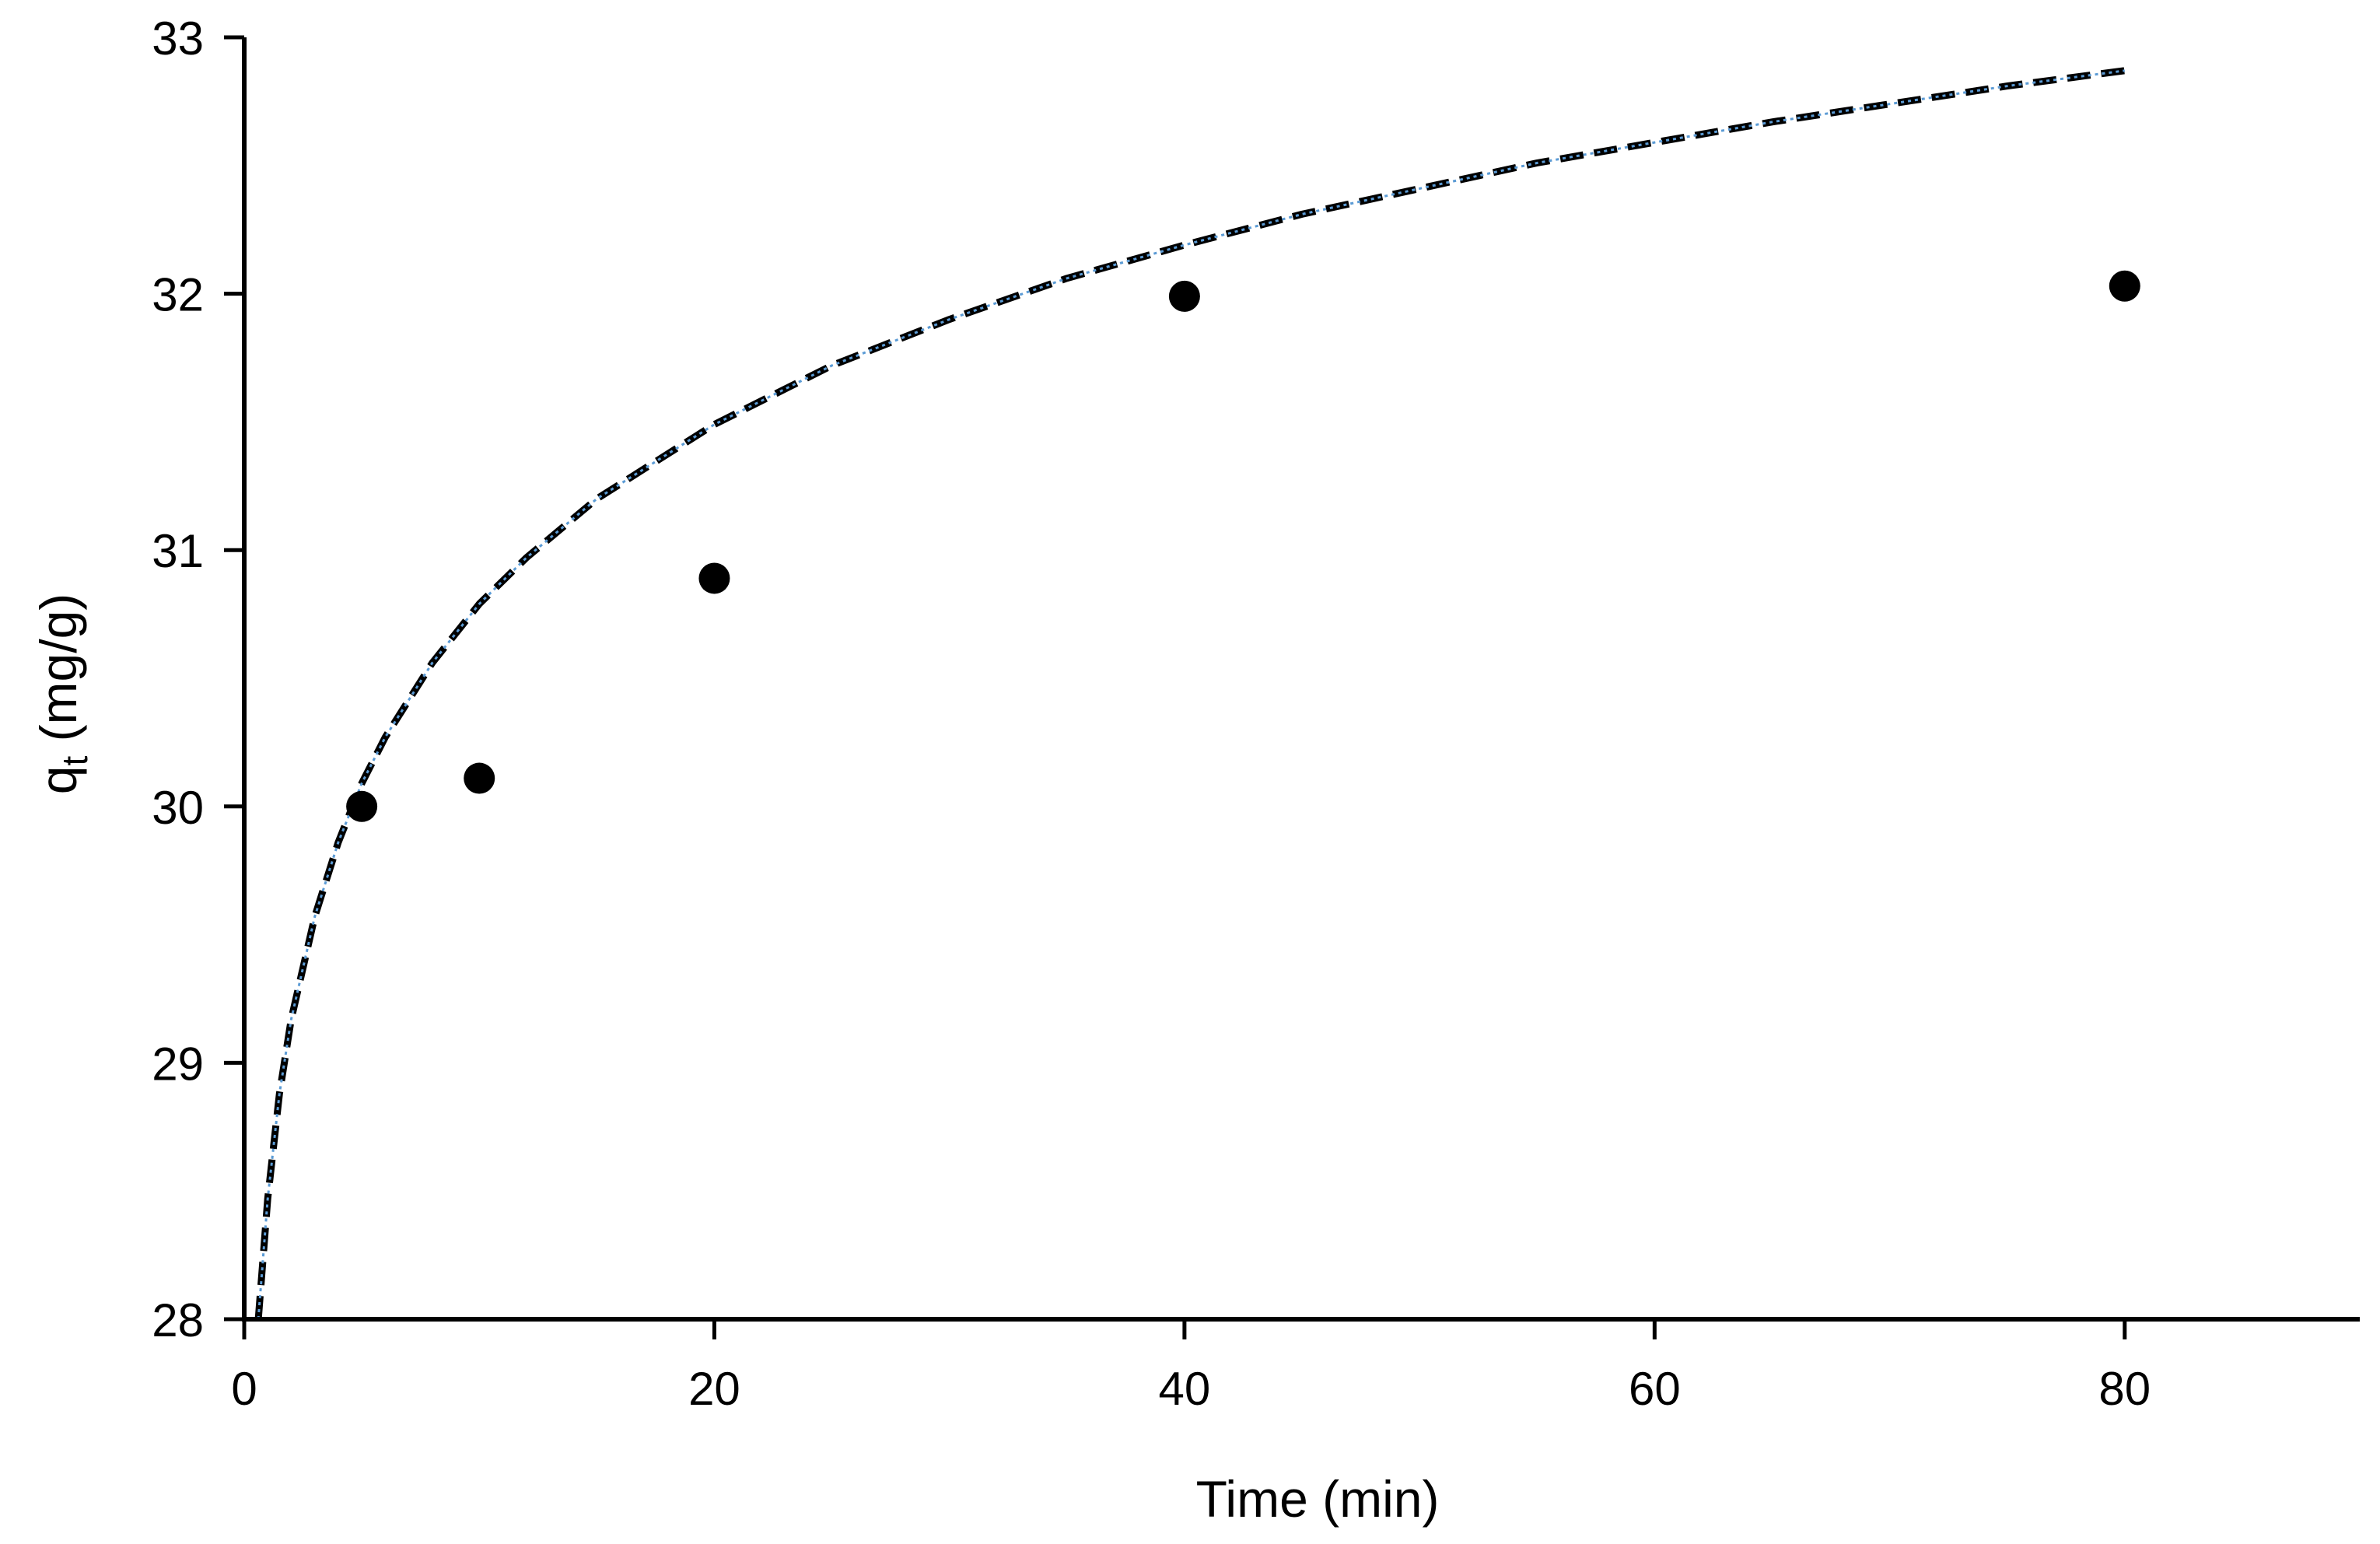 This screenshot has height=1544, width=2380. What do you see at coordinates (178, 808) in the screenshot?
I see `y-tick-label: 30` at bounding box center [178, 808].